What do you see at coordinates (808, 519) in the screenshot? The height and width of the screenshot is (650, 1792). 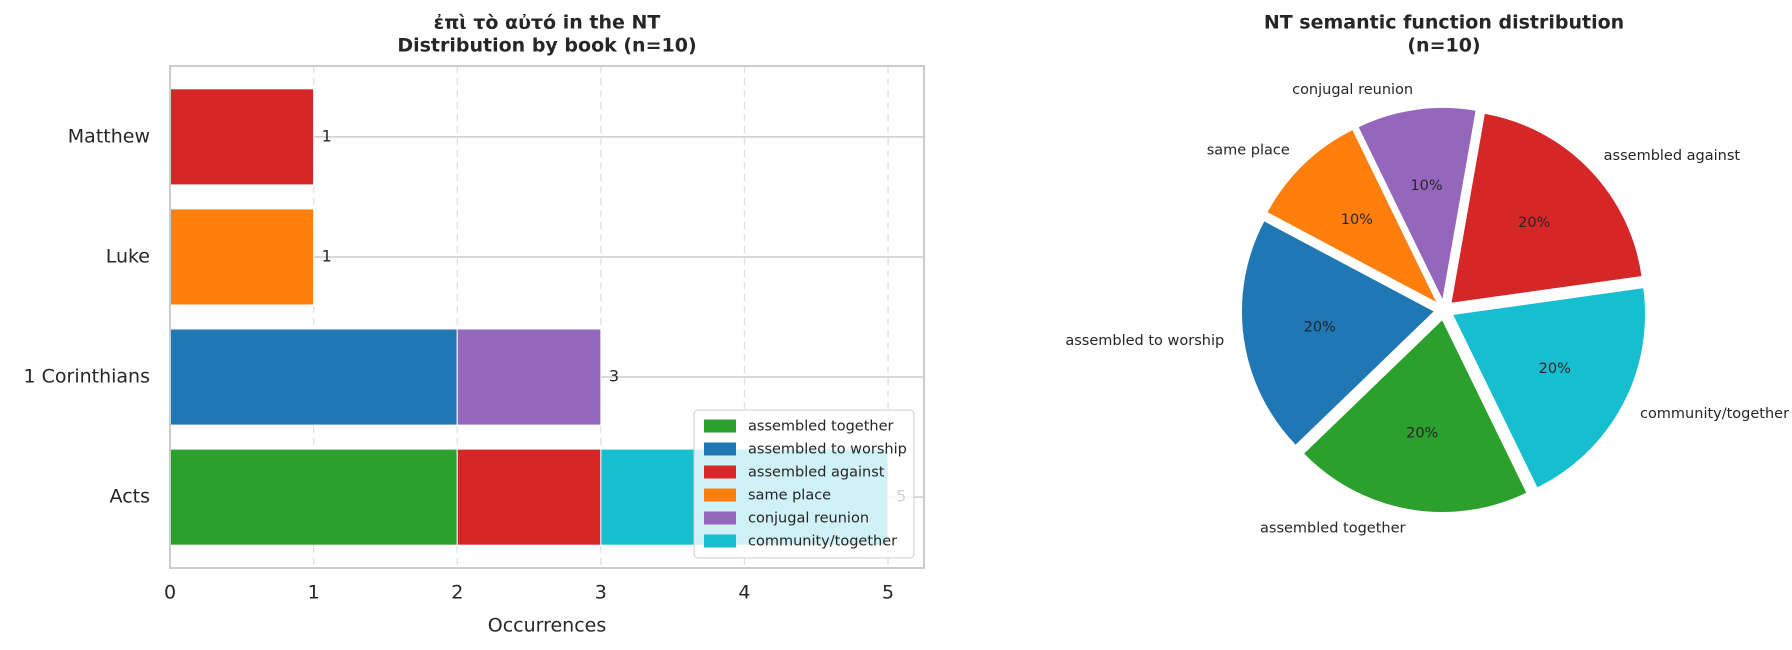 I see `legend-label: conjugal reunion` at bounding box center [808, 519].